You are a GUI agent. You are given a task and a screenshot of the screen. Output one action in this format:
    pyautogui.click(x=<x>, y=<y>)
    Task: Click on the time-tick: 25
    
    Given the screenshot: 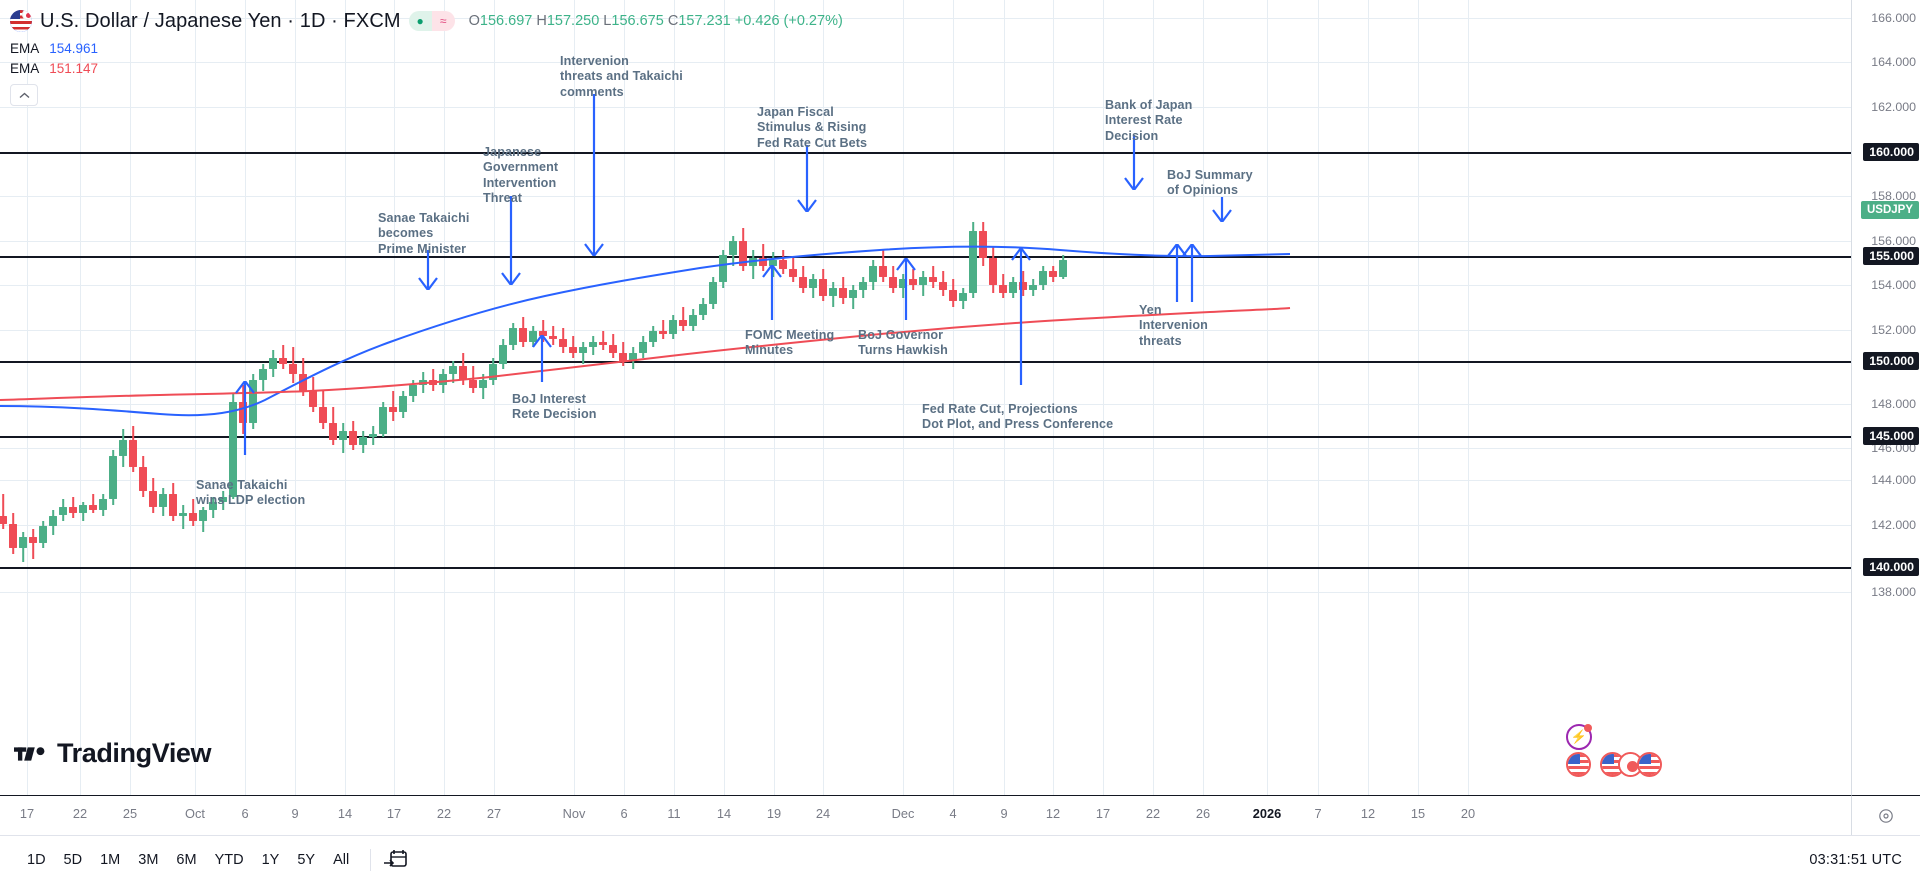 What is the action you would take?
    pyautogui.click(x=130, y=813)
    